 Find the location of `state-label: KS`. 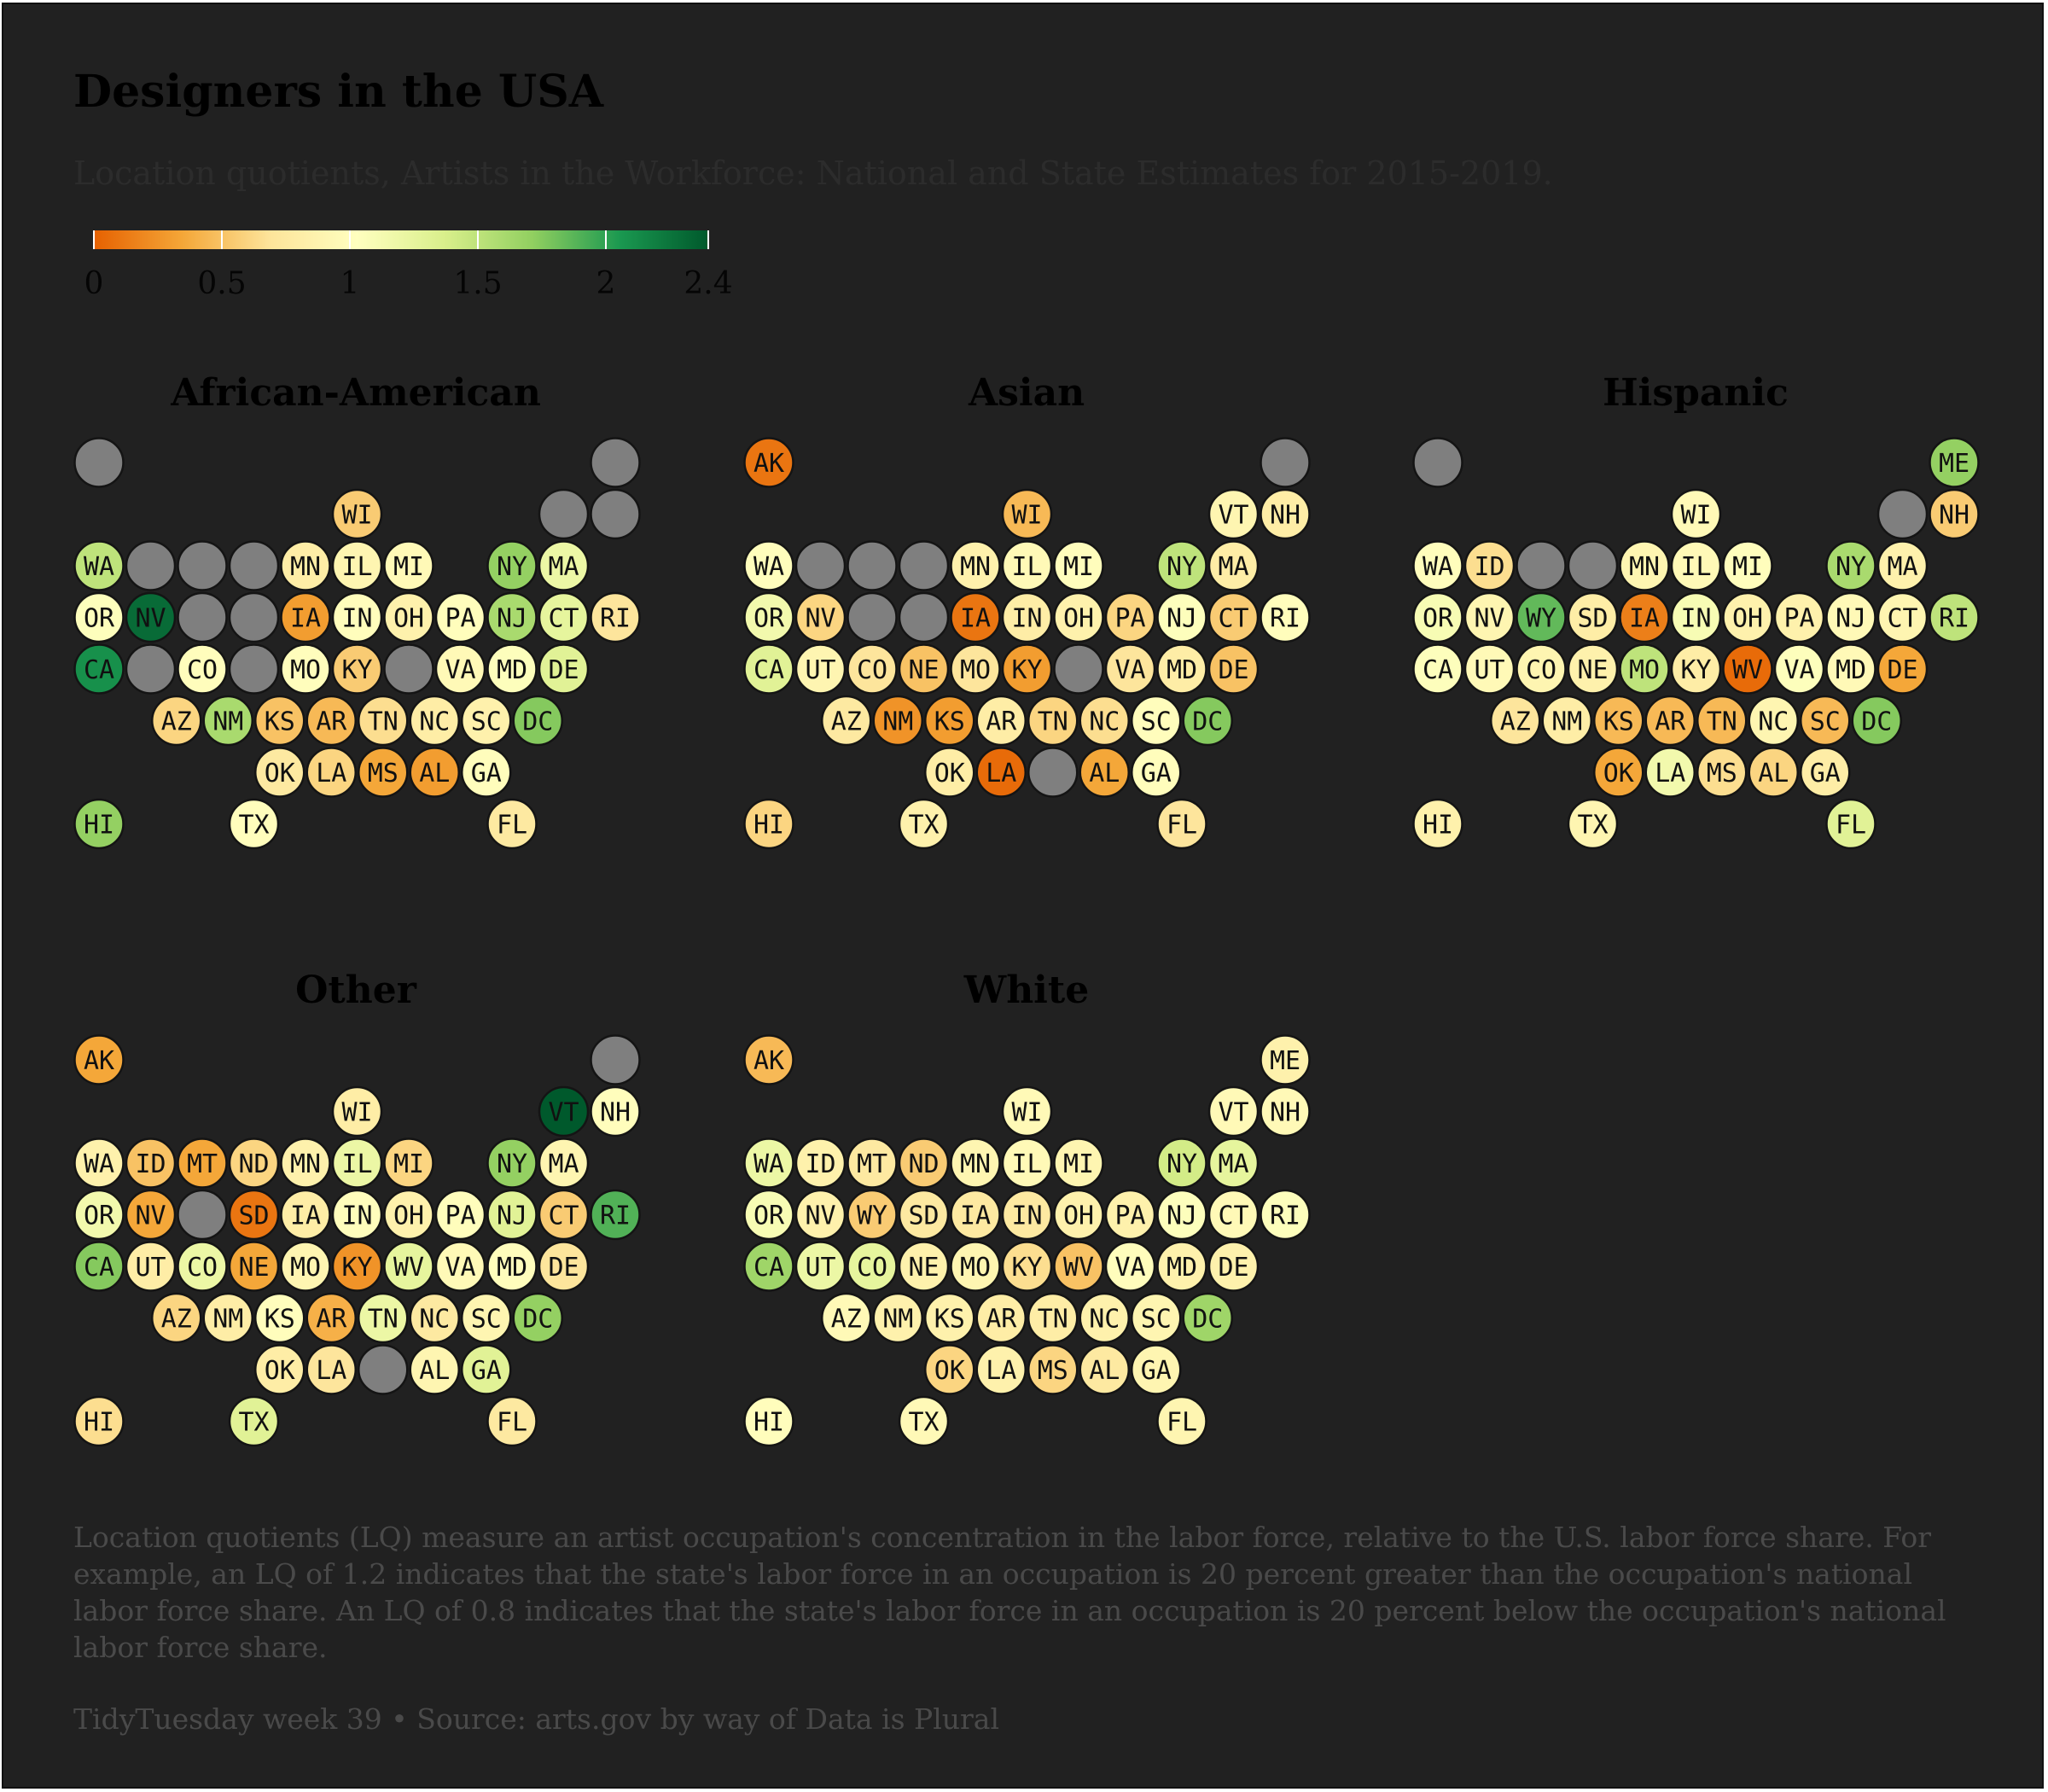

state-label: KS is located at coordinates (950, 1320).